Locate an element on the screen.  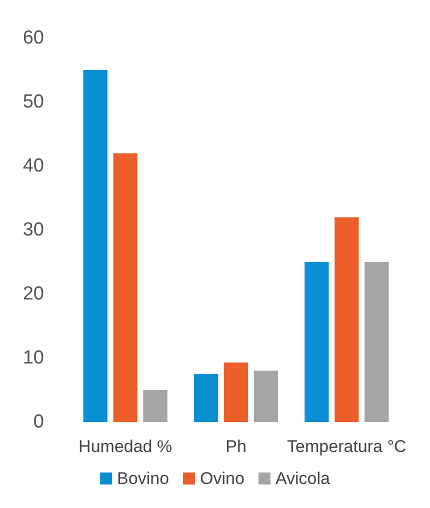
x-tick-label: Humedad % is located at coordinates (125, 446).